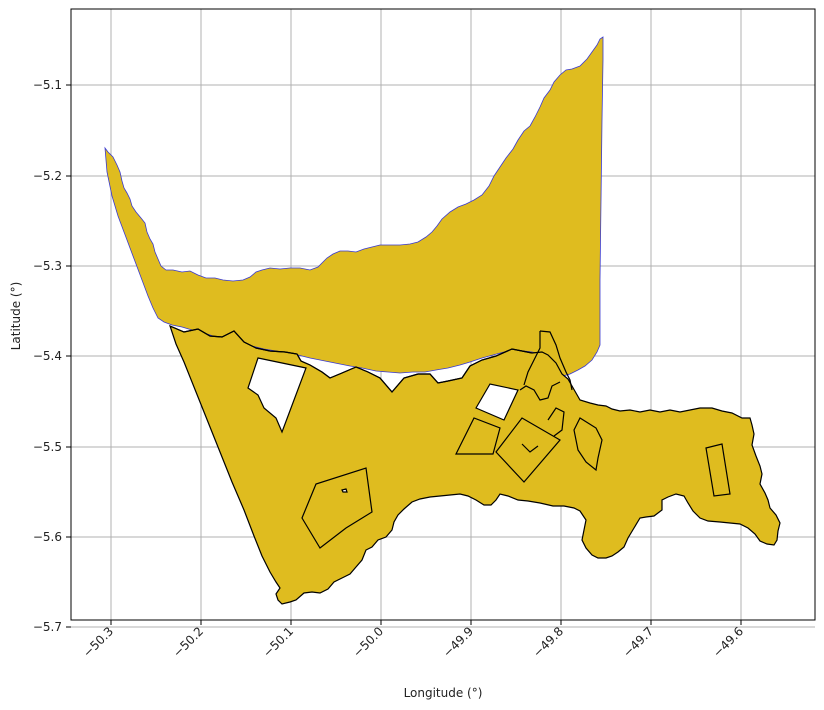 Image resolution: width=824 pixels, height=710 pixels. Describe the element at coordinates (548, 642) in the screenshot. I see `xtick-label: −49.8` at that location.